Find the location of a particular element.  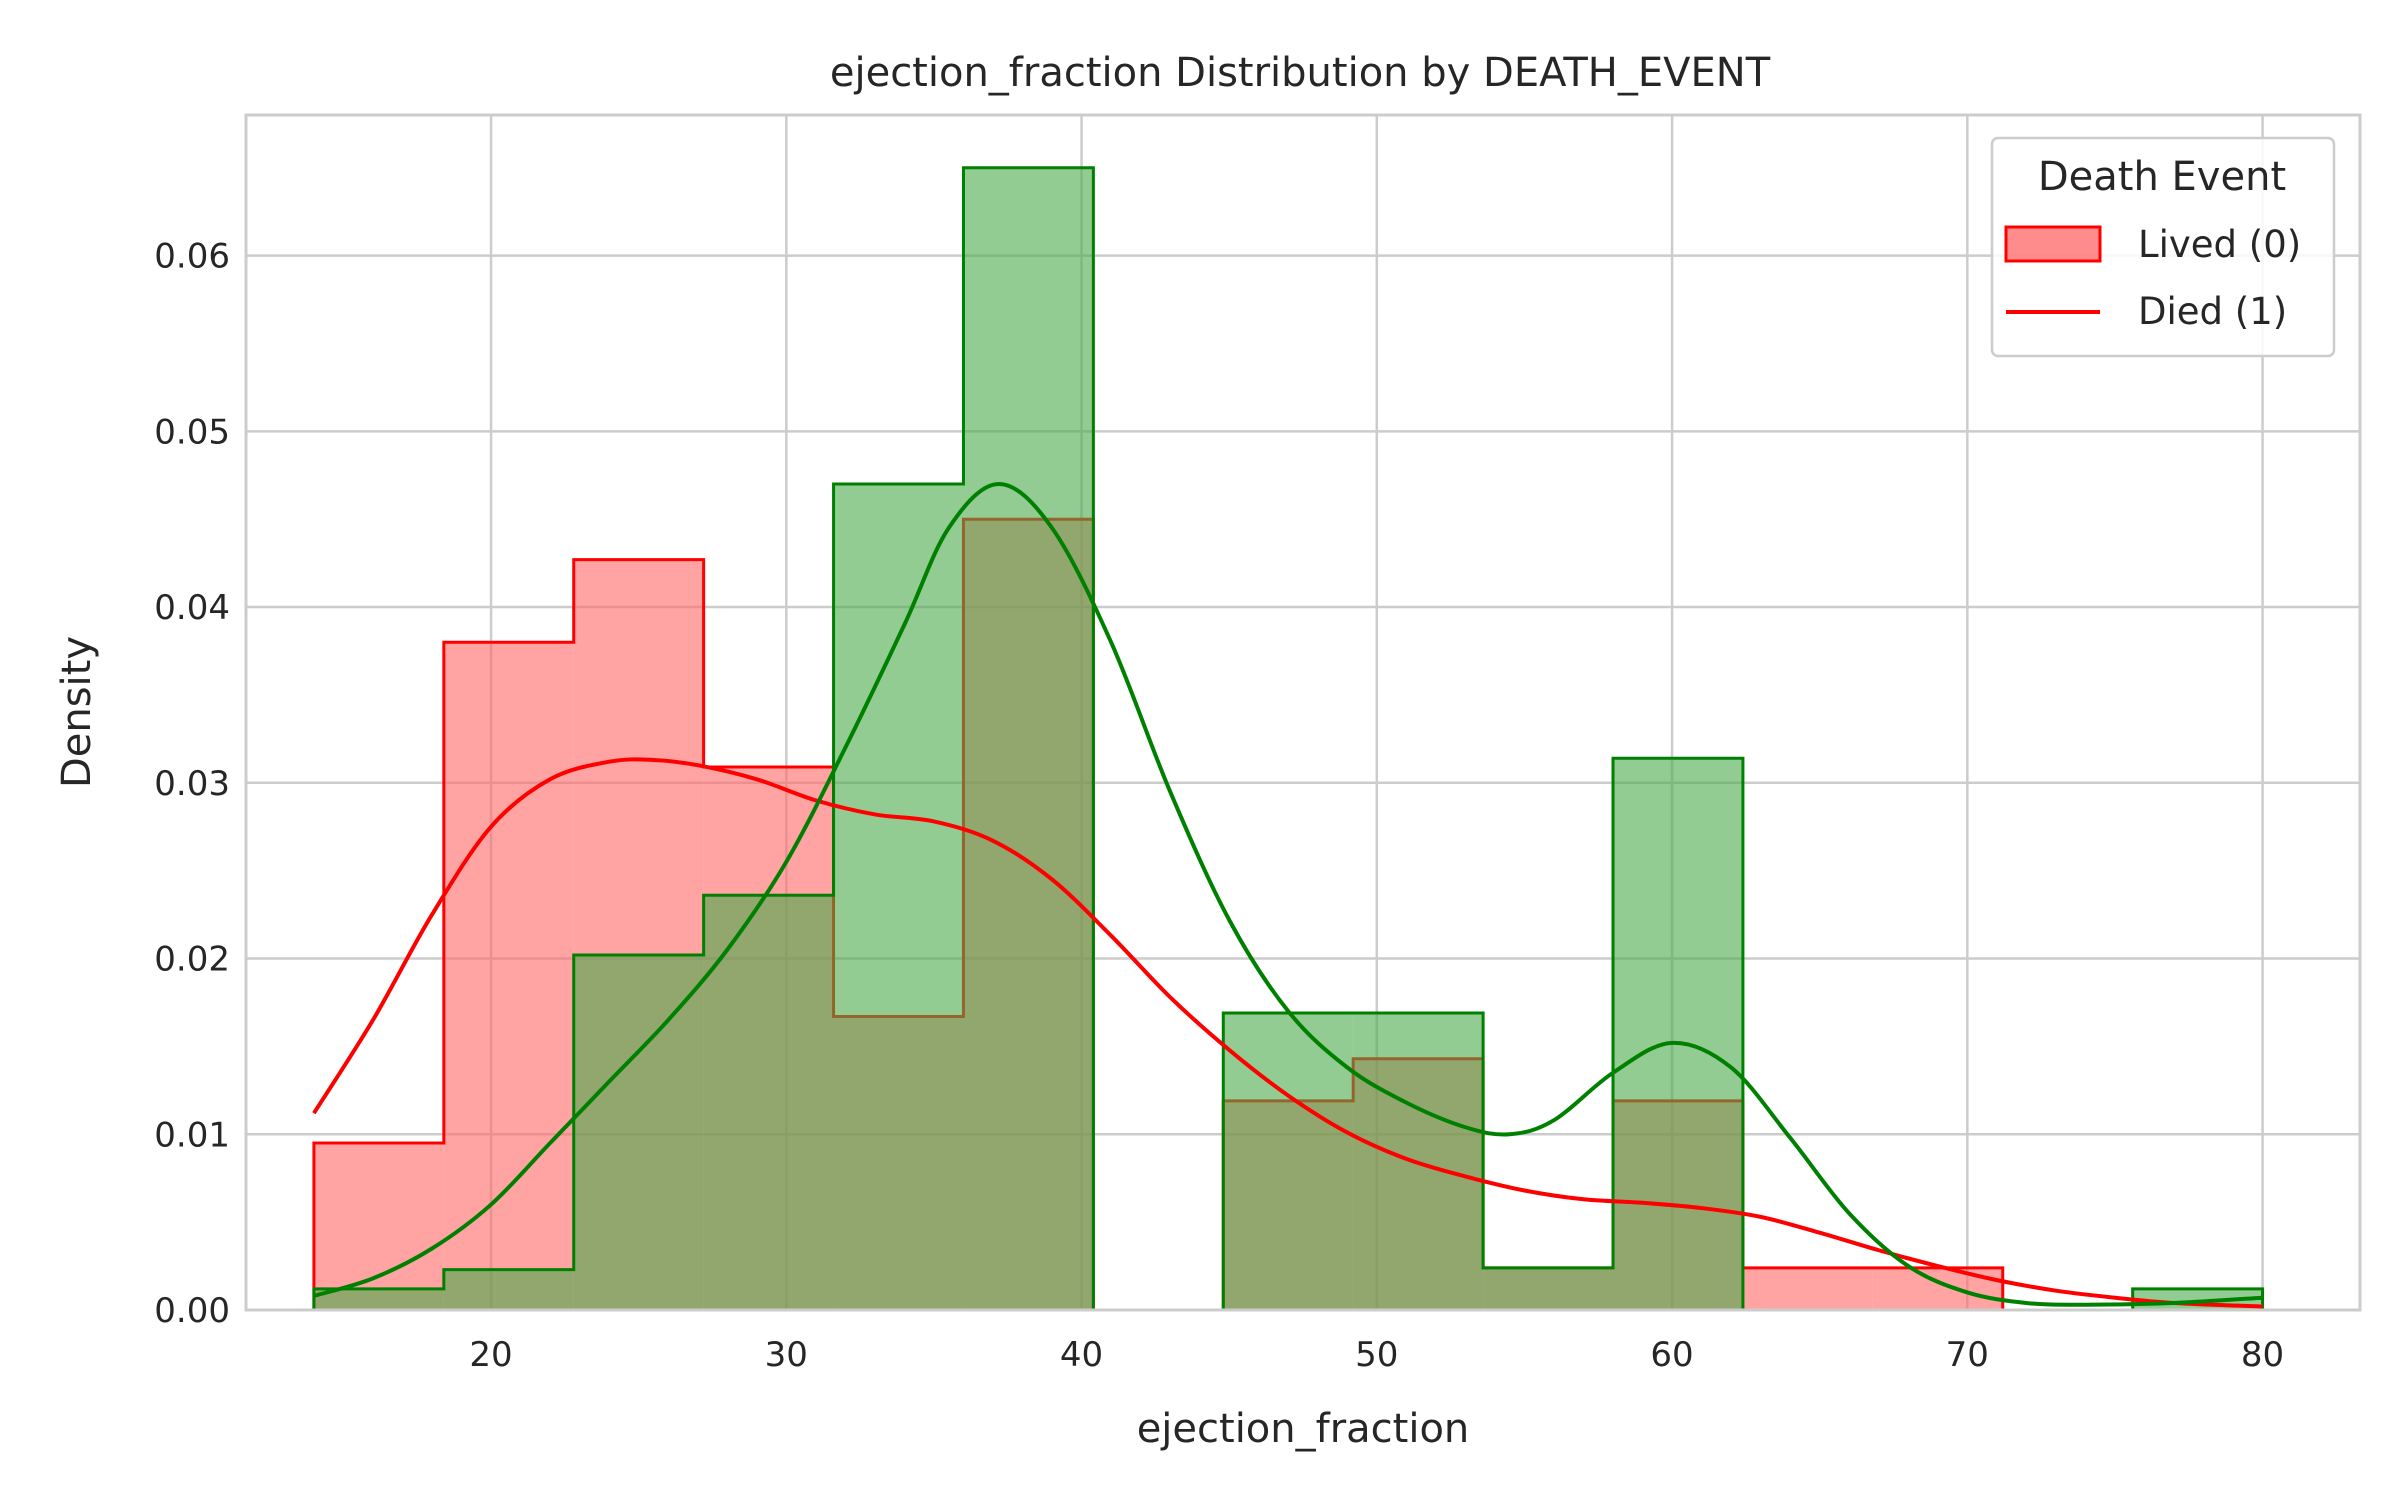

y-tick-label: 0.05 is located at coordinates (192, 432).